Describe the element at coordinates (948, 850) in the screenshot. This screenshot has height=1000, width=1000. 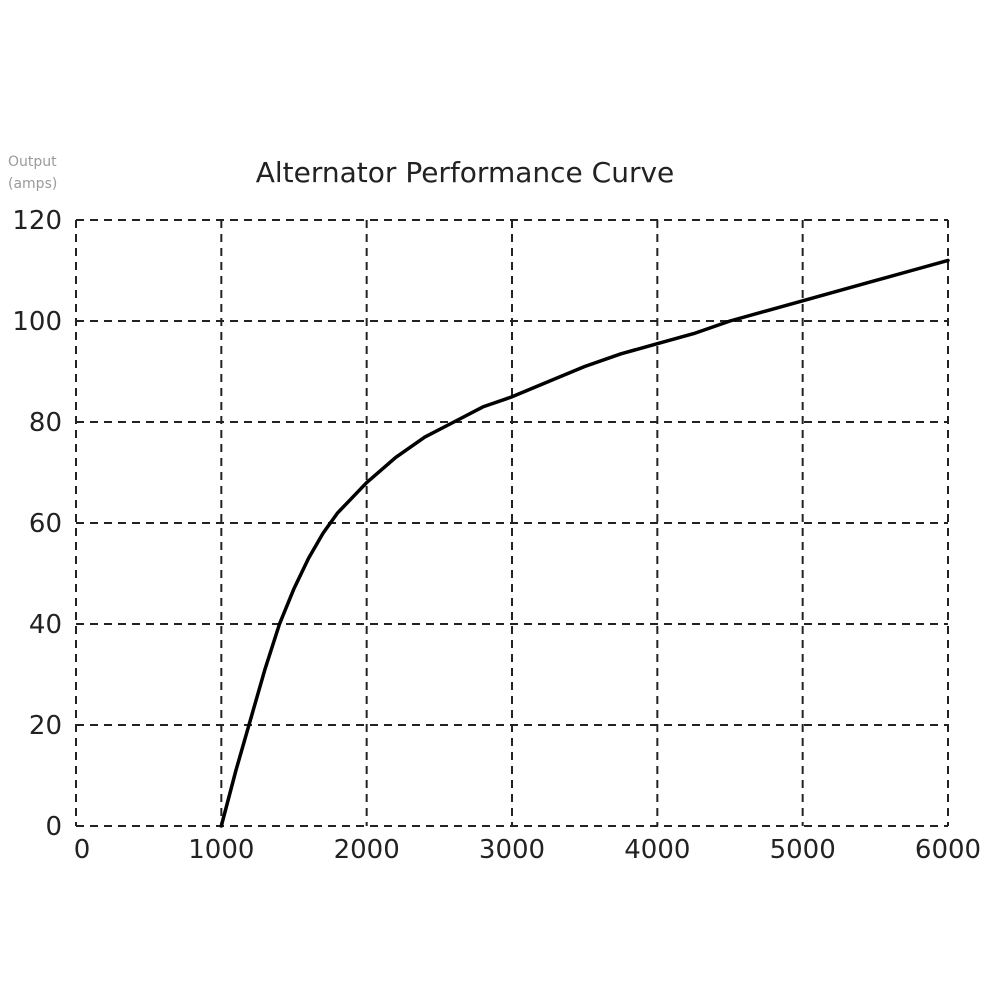
I see `x-tick-label: 6000` at that location.